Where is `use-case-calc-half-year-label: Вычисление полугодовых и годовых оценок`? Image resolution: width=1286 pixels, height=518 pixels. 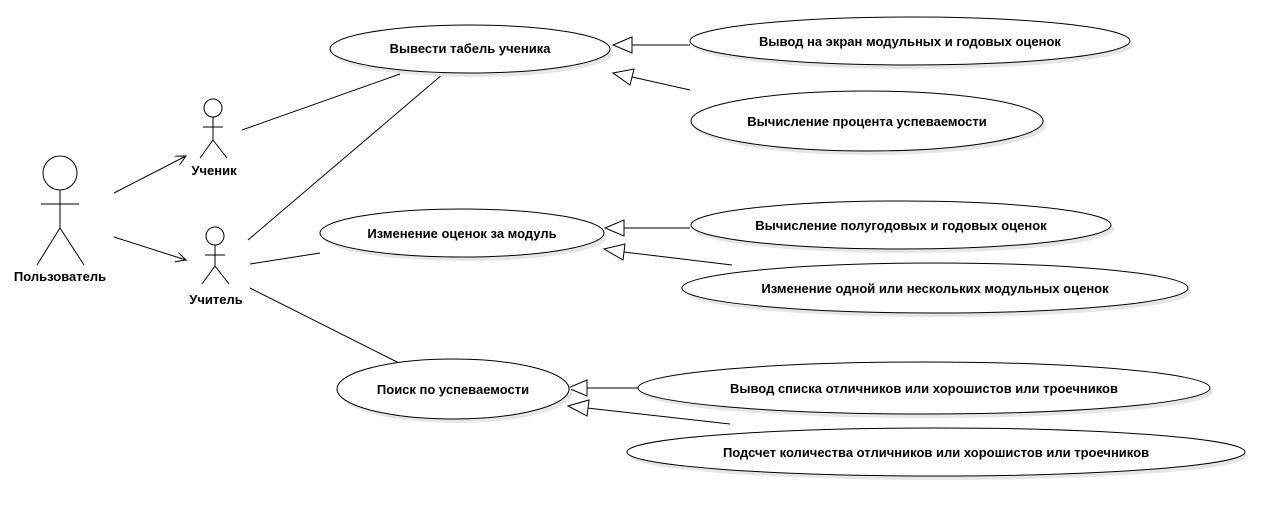 use-case-calc-half-year-label: Вычисление полугодовых и годовых оценок is located at coordinates (901, 225).